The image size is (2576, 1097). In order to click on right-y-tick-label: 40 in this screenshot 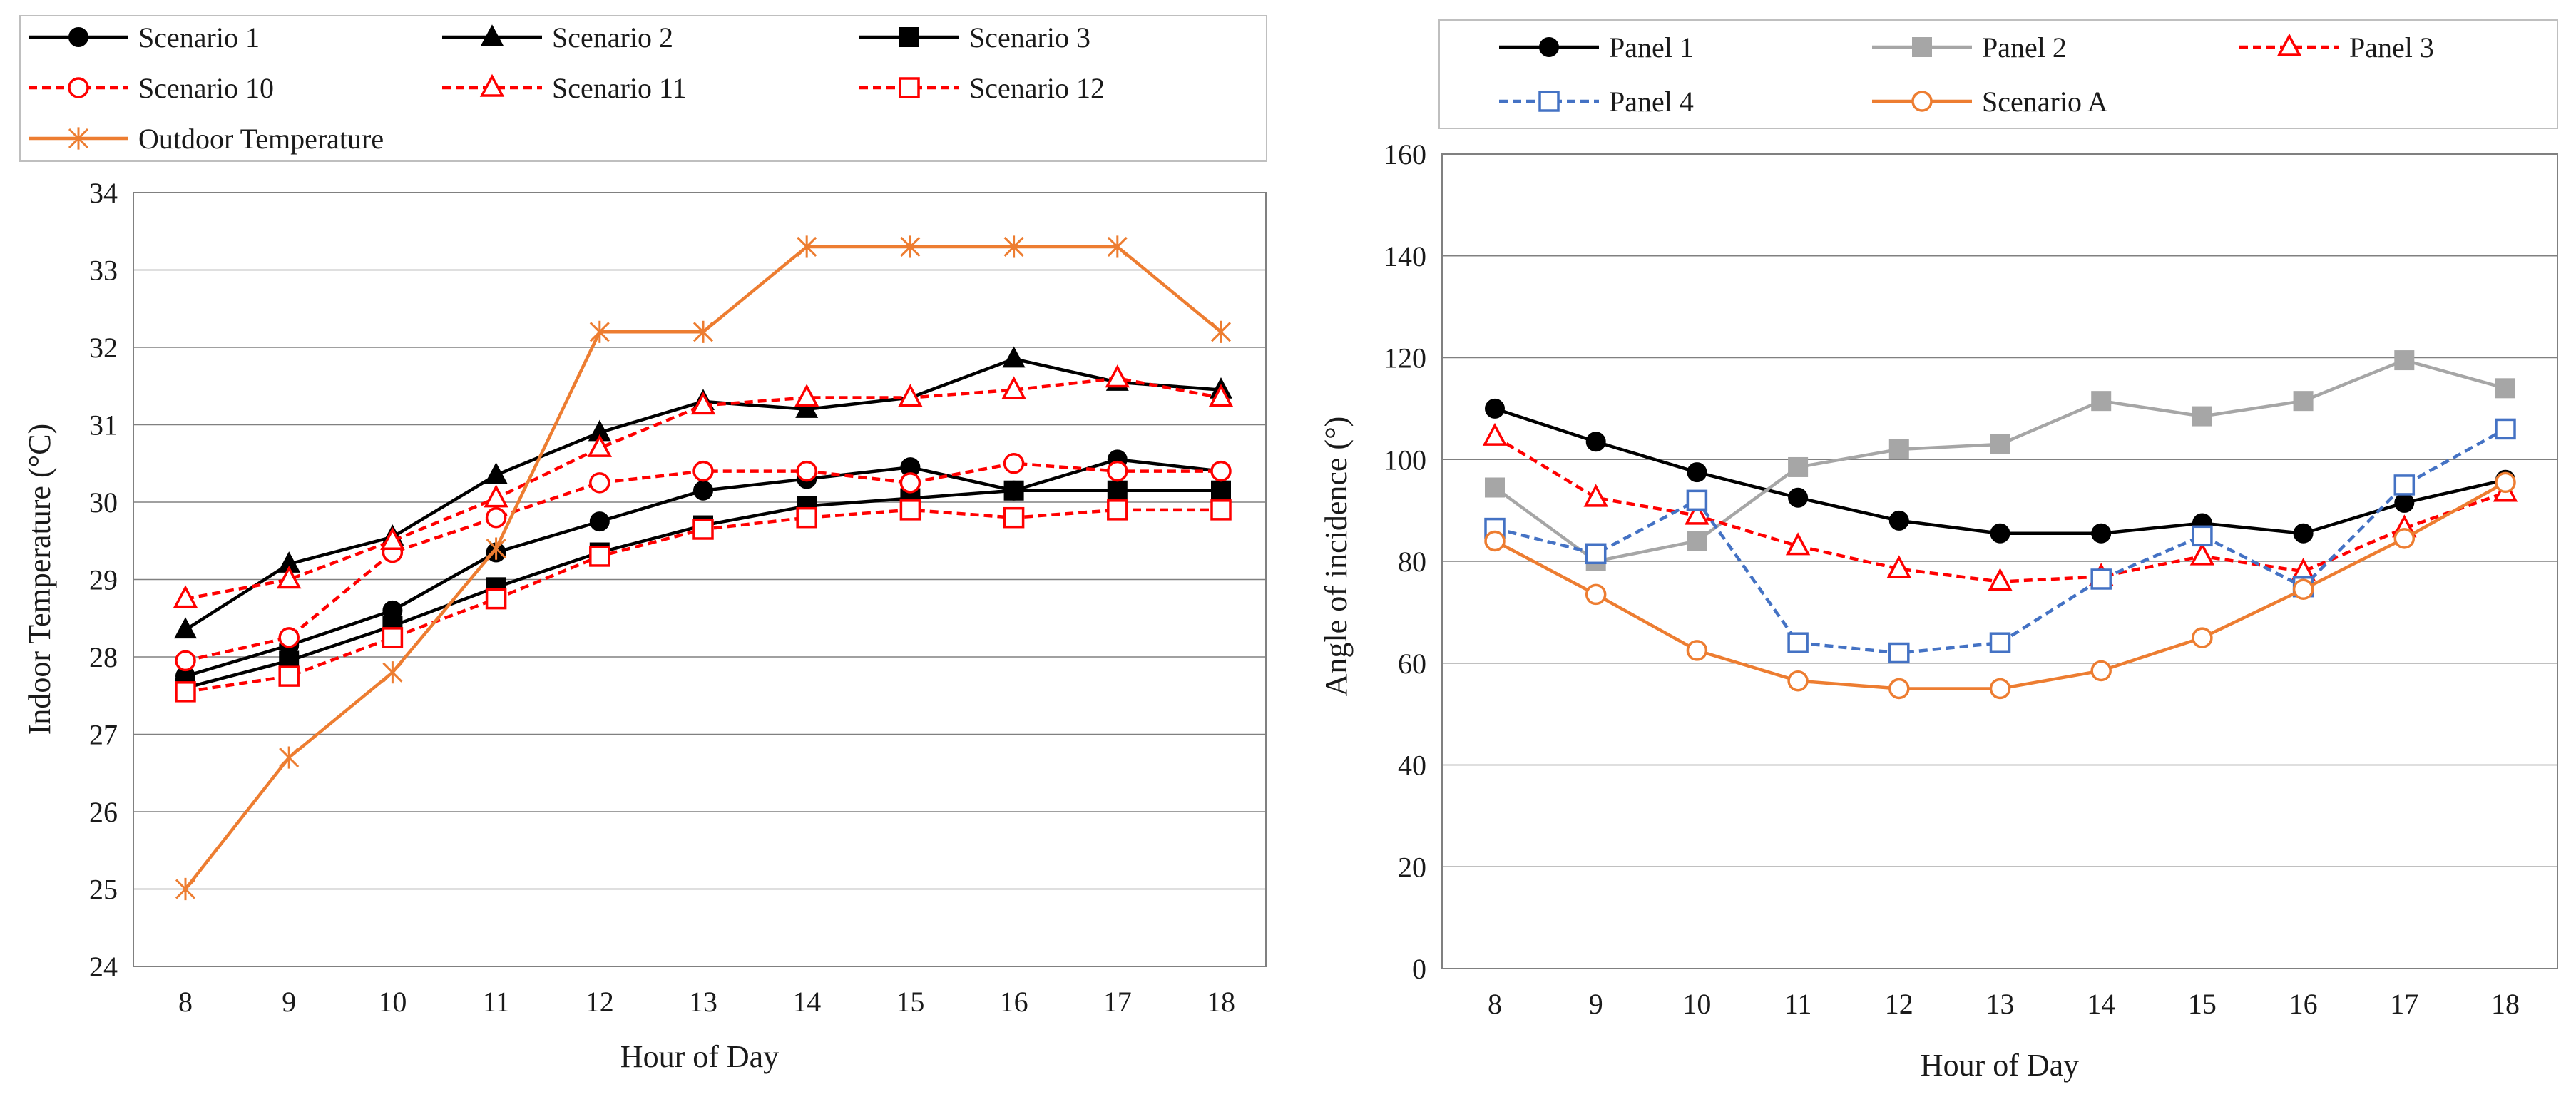, I will do `click(1412, 766)`.